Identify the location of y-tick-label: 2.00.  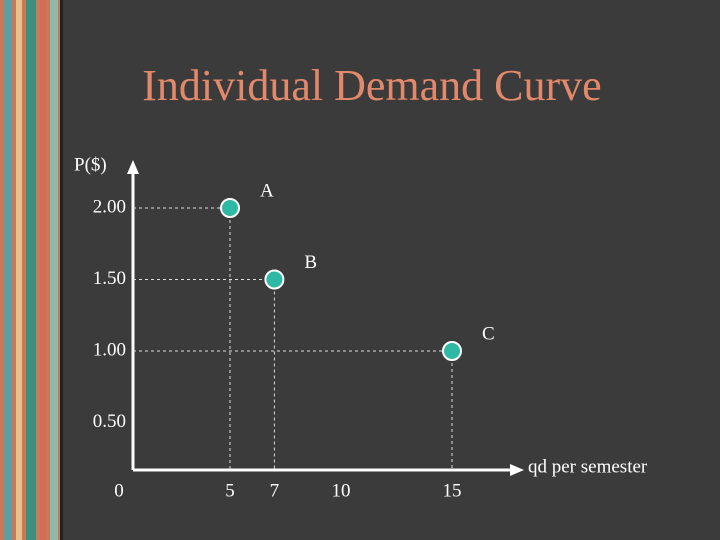
(109, 206).